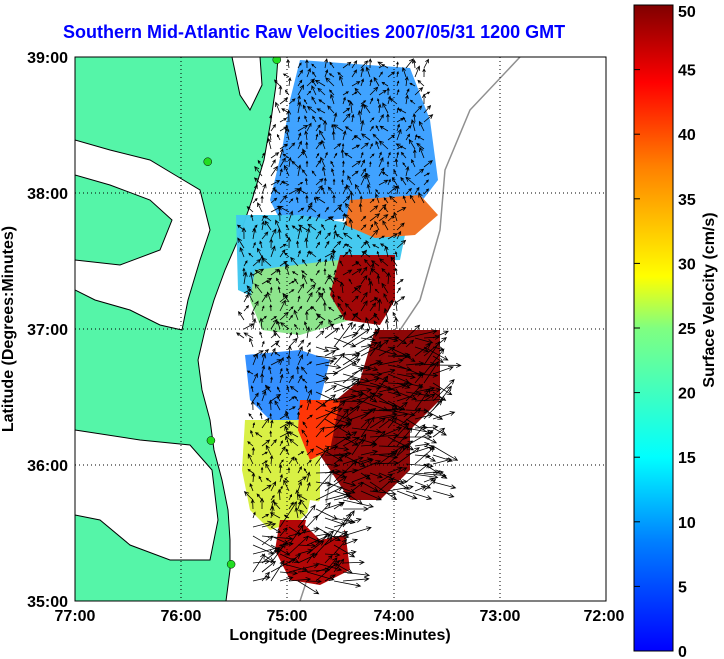 This screenshot has width=724, height=659. Describe the element at coordinates (8, 329) in the screenshot. I see `y-axis-label: Latitude (Degrees:Minutes)` at that location.